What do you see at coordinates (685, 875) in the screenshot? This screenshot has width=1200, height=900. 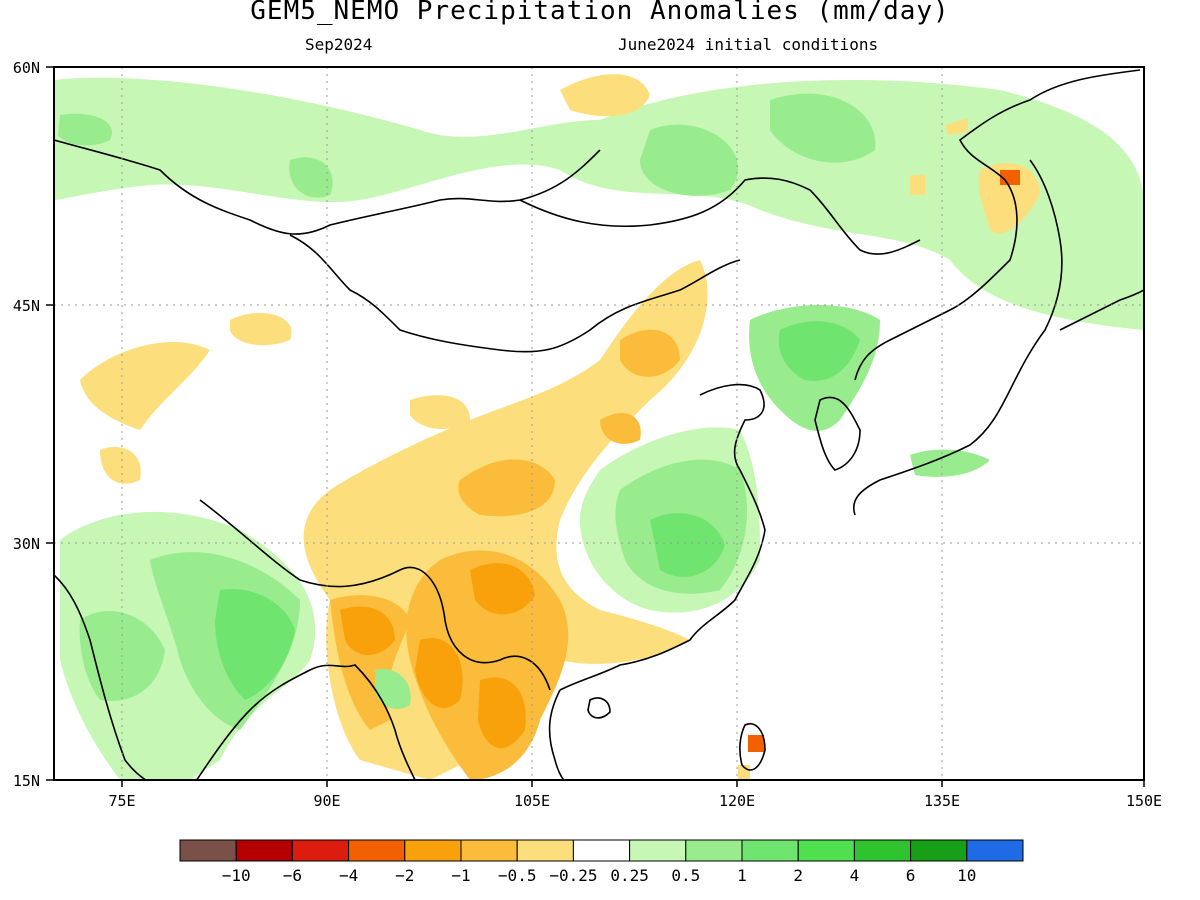 I see `colorbar-tick-label: 0.5` at bounding box center [685, 875].